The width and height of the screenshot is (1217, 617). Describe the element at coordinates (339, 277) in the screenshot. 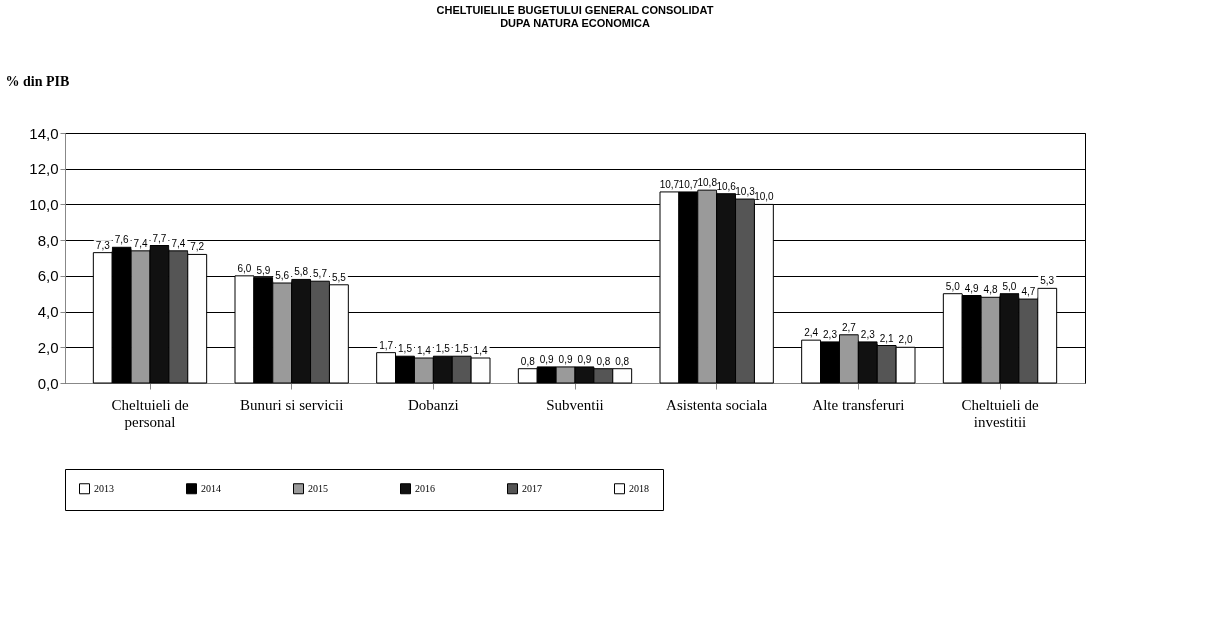

I see `data-label: 5,5` at that location.